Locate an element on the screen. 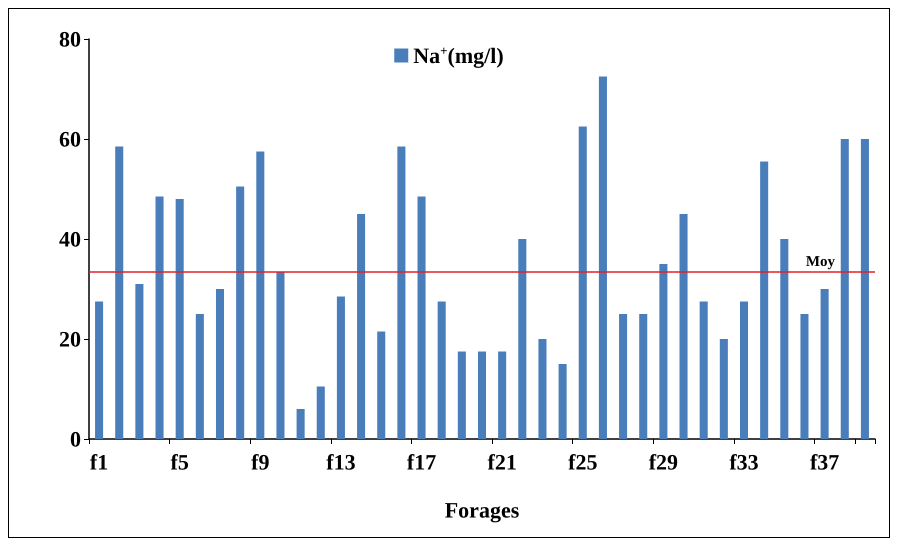 The width and height of the screenshot is (898, 544). y-tick-label: 0 is located at coordinates (75, 439).